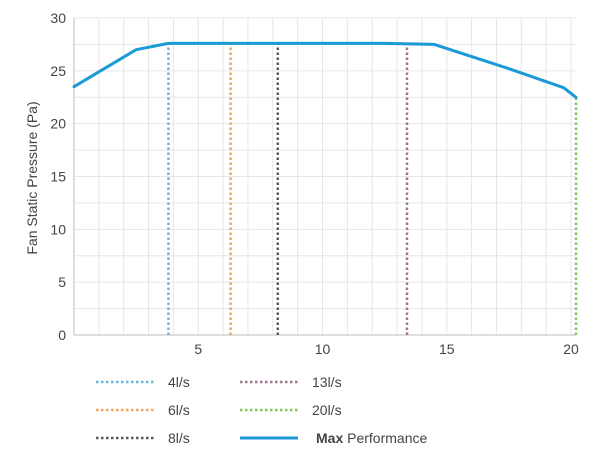 Image resolution: width=592 pixels, height=462 pixels. I want to click on legend-item-8ls: 8l/s, so click(143, 438).